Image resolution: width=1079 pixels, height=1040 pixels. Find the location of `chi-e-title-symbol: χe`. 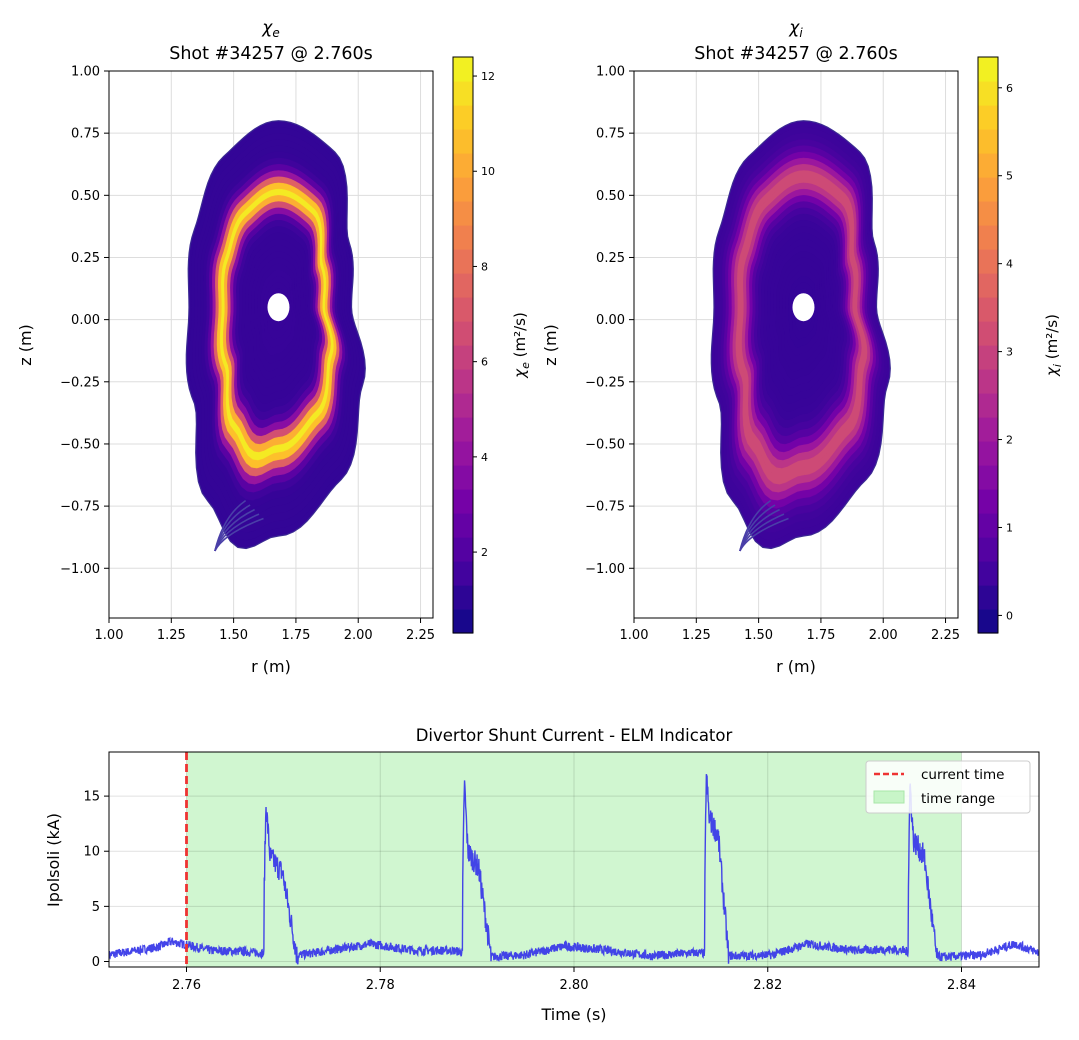

chi-e-title-symbol: χe is located at coordinates (270, 29).